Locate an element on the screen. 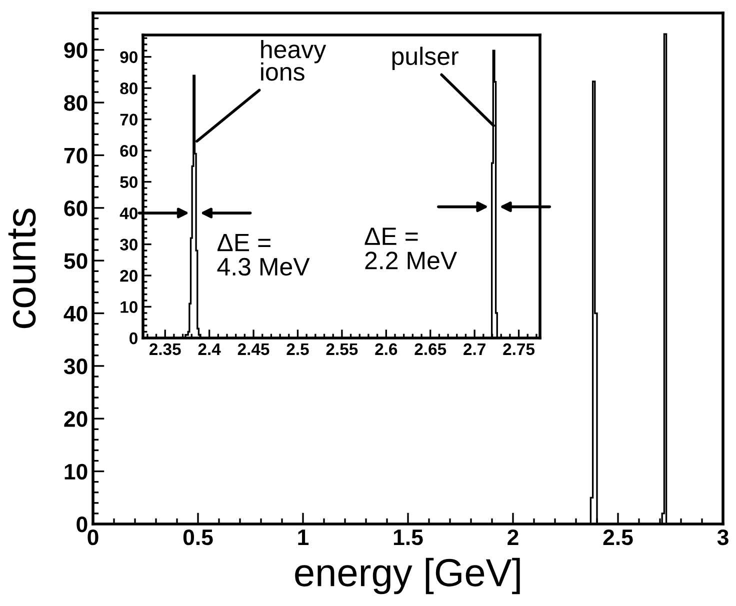 The width and height of the screenshot is (736, 606). x-tick-label: 0.5 is located at coordinates (198, 537).